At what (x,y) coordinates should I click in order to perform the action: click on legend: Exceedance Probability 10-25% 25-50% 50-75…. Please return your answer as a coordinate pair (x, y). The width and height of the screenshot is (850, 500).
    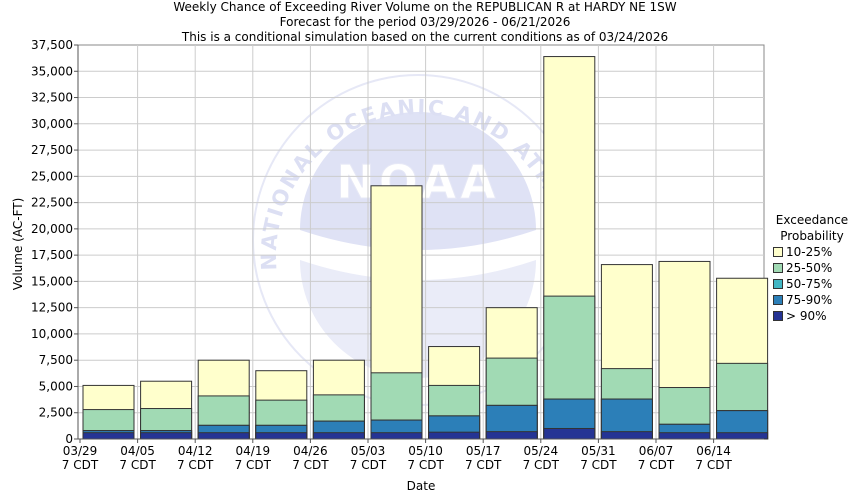
    Looking at the image, I should click on (811, 268).